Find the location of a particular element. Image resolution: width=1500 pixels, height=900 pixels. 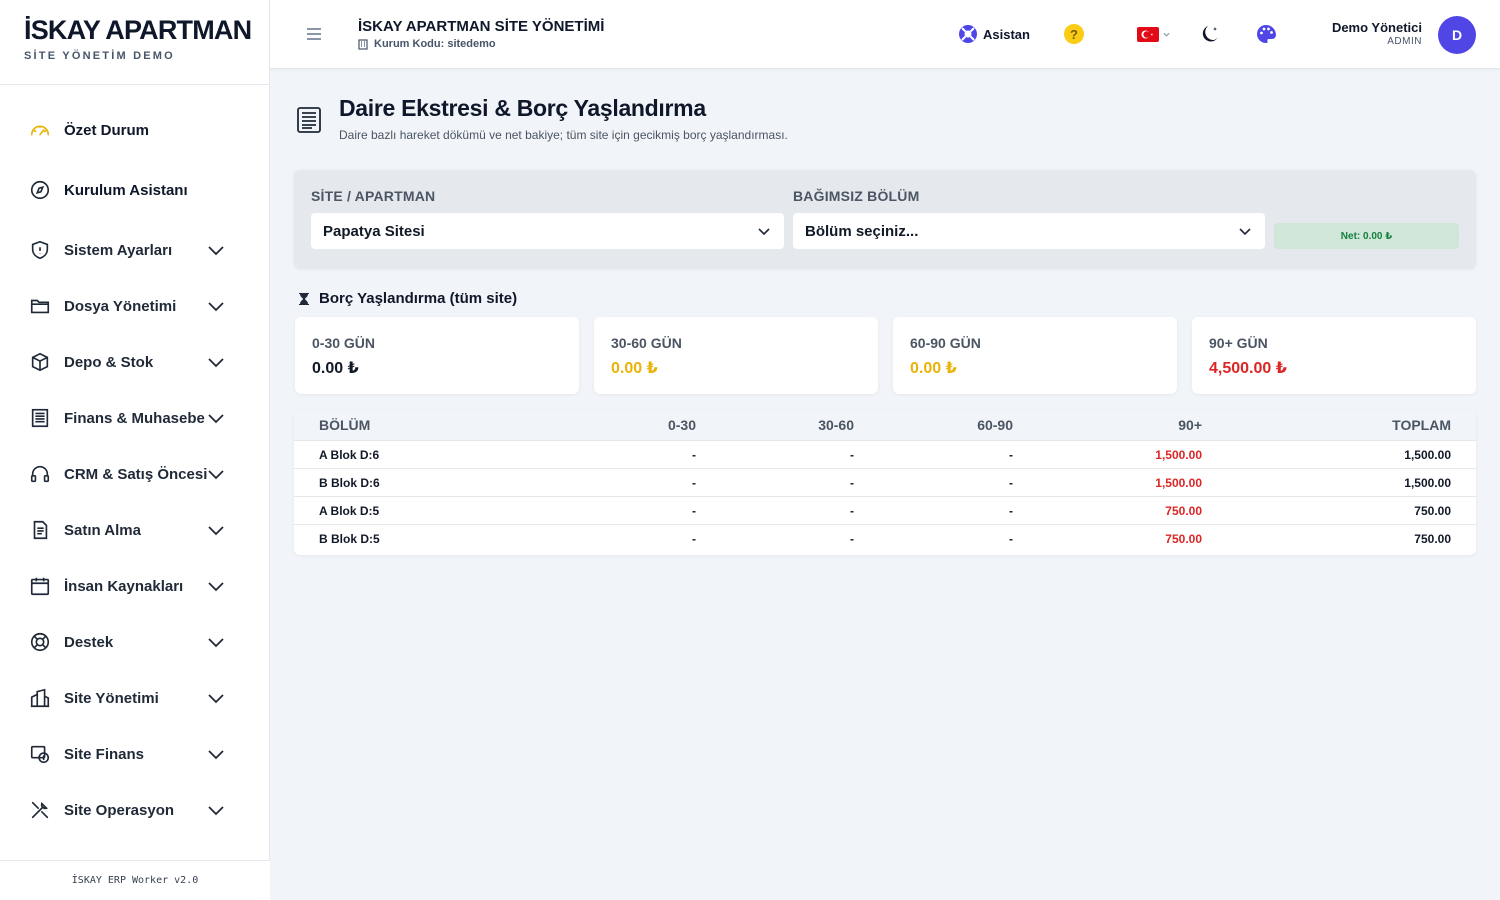

avatar: D is located at coordinates (1457, 35).